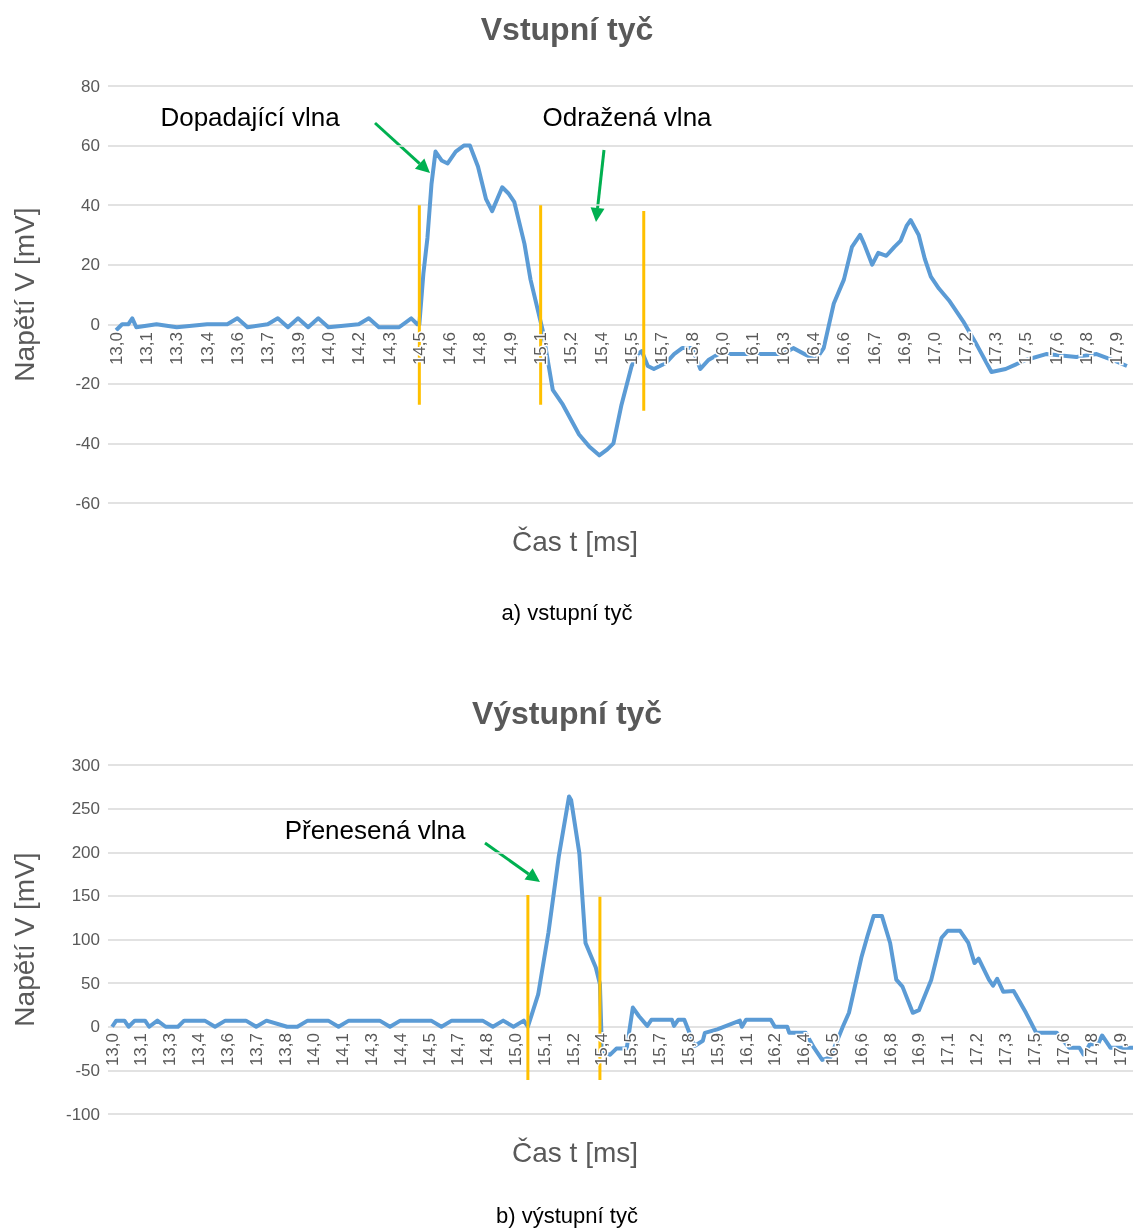 This screenshot has height=1230, width=1134. I want to click on y-tick-label: -60, so click(87, 503).